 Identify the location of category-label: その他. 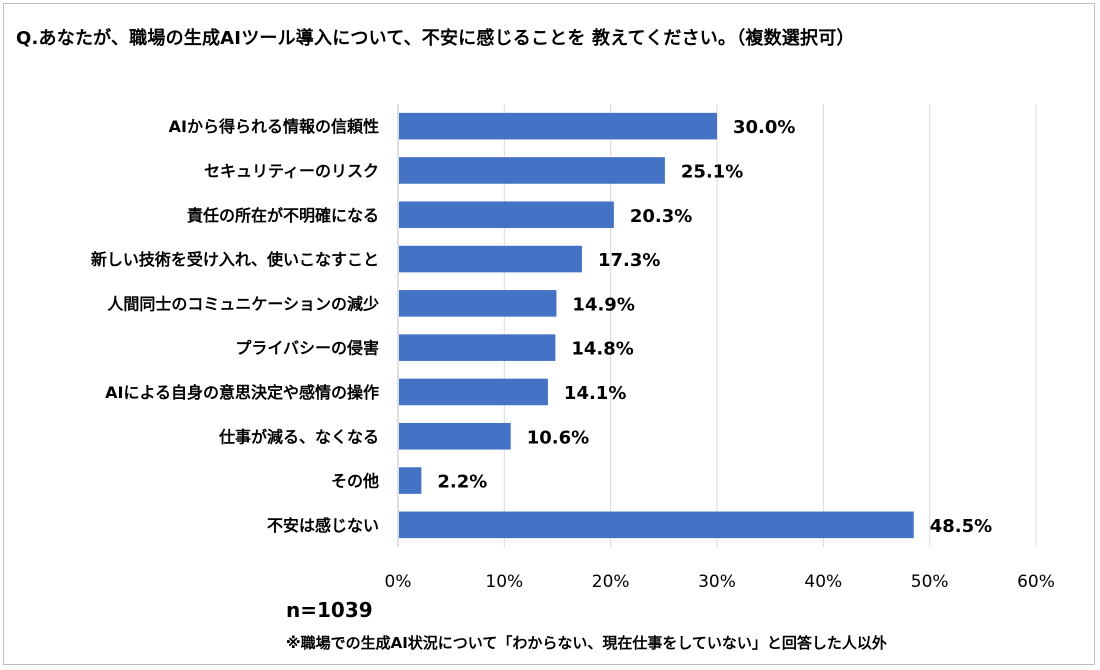
(355, 481).